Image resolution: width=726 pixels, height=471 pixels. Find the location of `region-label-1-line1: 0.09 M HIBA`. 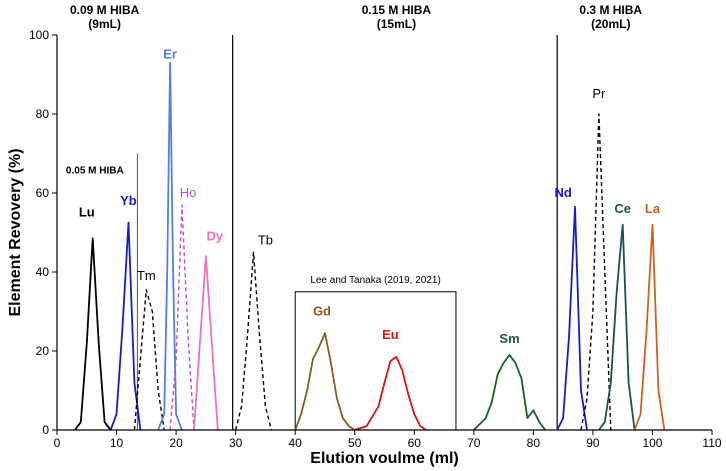

region-label-1-line1: 0.09 M HIBA is located at coordinates (105, 10).